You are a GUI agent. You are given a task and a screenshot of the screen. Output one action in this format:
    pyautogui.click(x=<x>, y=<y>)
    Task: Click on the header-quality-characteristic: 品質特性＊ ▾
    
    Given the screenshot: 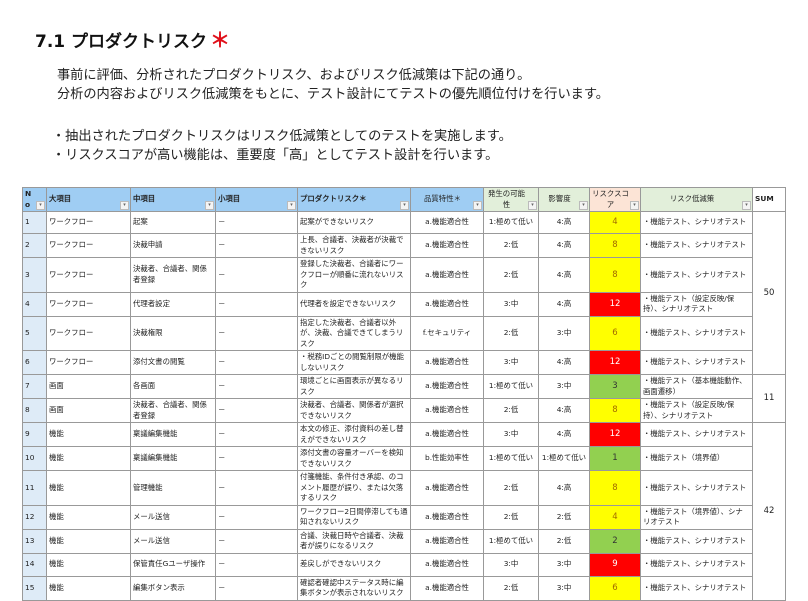 What is the action you would take?
    pyautogui.click(x=447, y=199)
    